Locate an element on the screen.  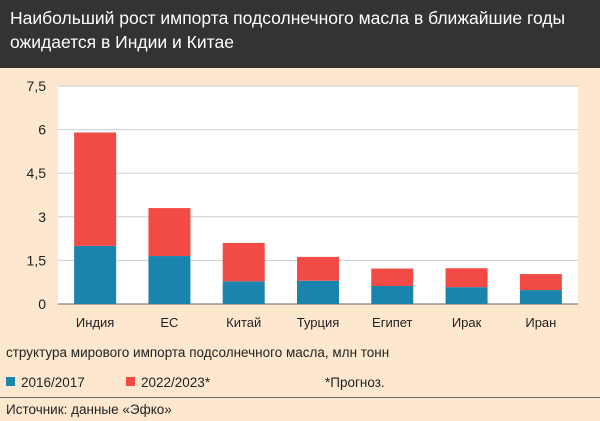
legend-label-series-1: 2016/2017 is located at coordinates (53, 382).